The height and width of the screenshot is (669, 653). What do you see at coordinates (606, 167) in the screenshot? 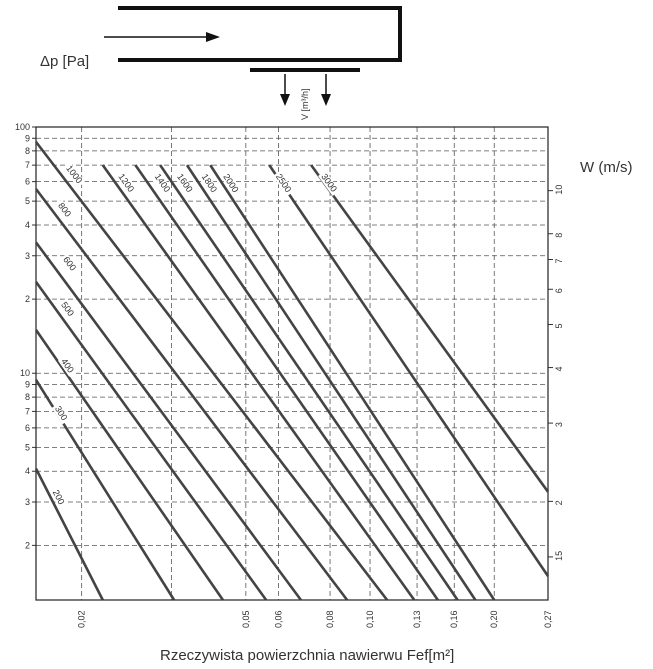
I see `right-axis-label: W (m/s)` at bounding box center [606, 167].